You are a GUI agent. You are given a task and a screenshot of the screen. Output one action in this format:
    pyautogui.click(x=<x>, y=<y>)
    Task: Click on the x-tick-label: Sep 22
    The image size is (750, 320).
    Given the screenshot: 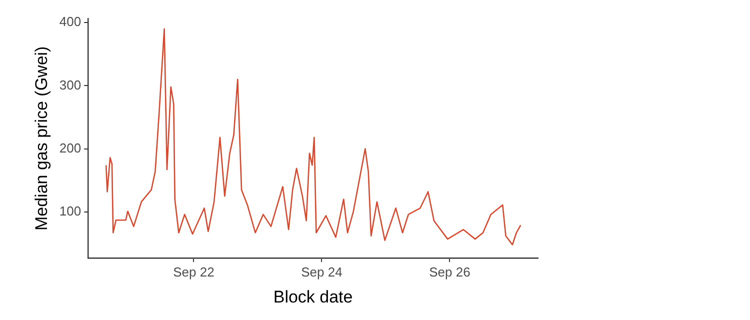 What is the action you would take?
    pyautogui.click(x=193, y=272)
    